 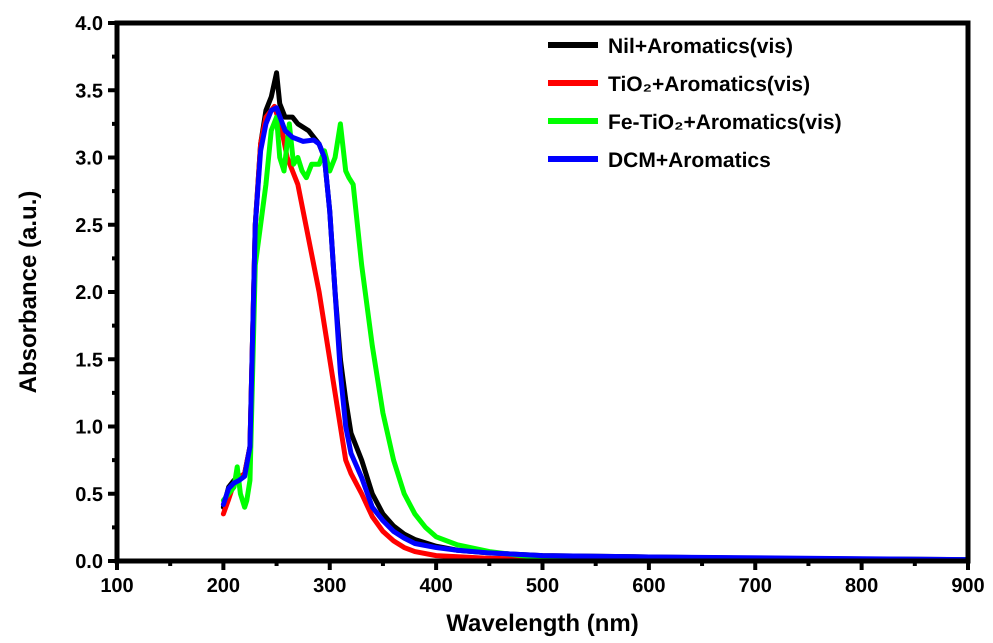 I want to click on x-tick-label: 300, so click(x=329, y=586).